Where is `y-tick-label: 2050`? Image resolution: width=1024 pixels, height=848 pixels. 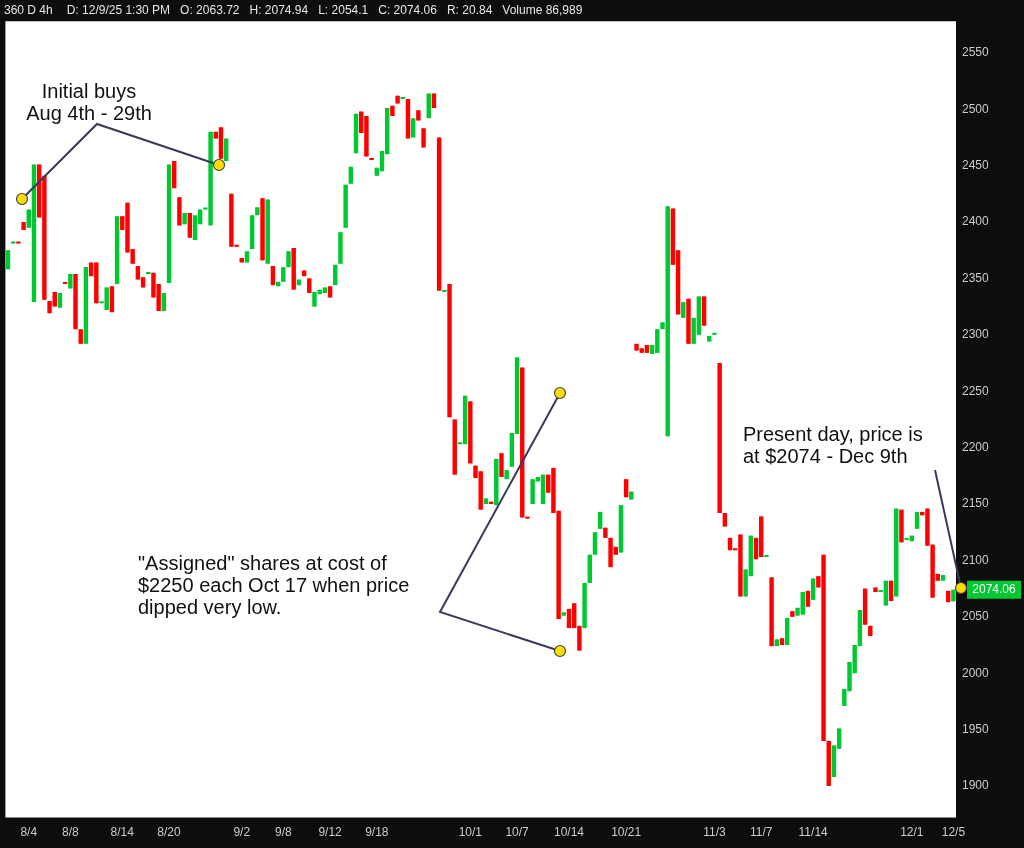 y-tick-label: 2050 is located at coordinates (976, 616).